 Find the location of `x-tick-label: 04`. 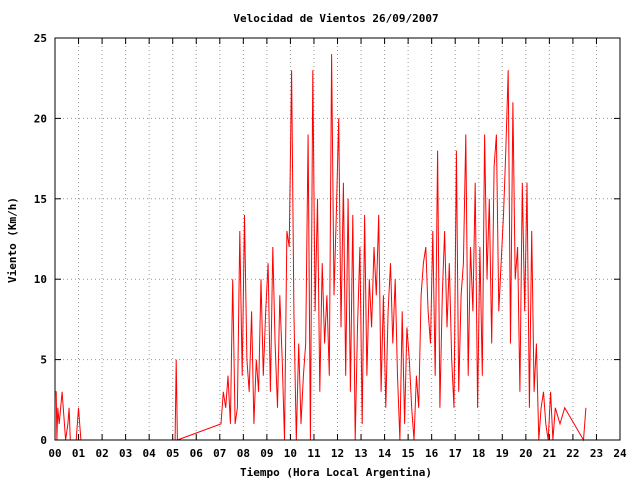

x-tick-label: 04 is located at coordinates (150, 453).